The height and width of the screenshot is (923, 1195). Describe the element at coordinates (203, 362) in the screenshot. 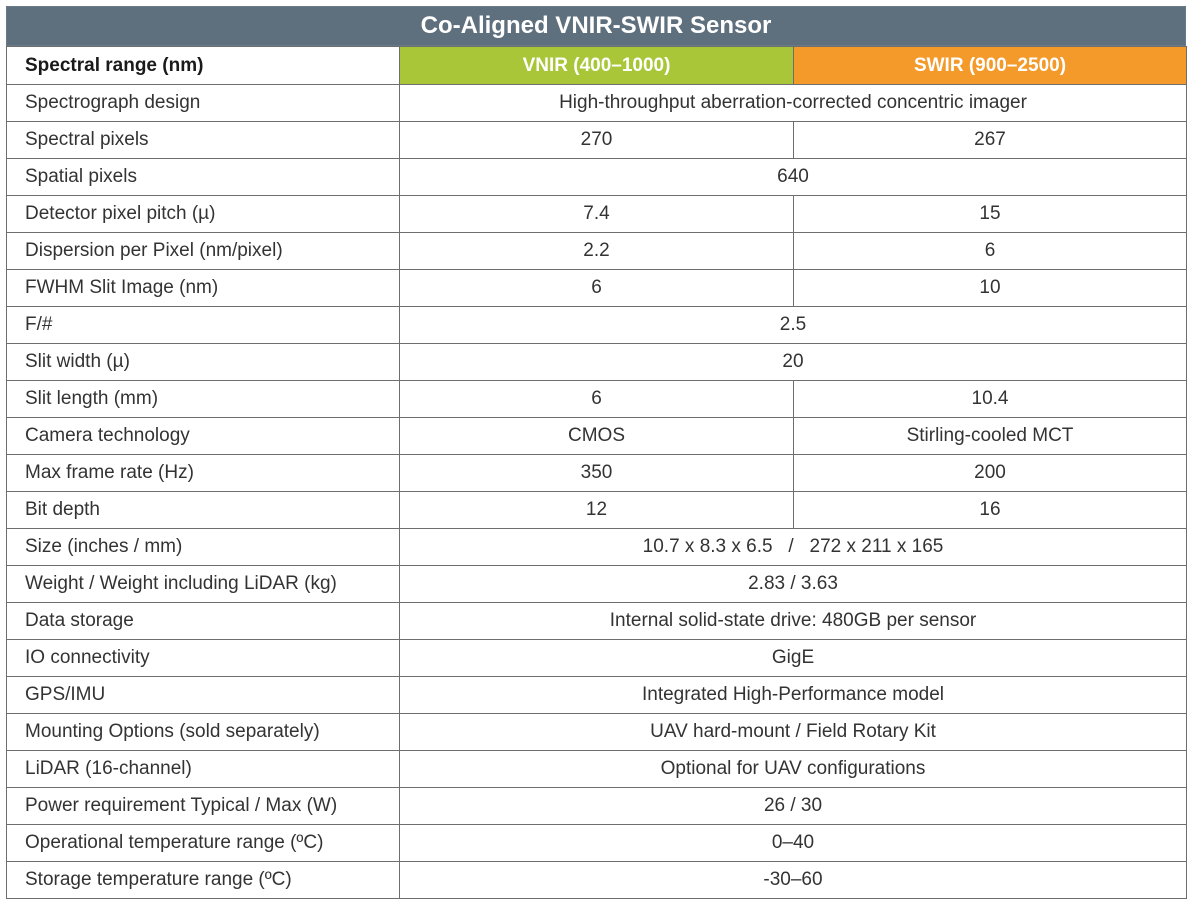

I see `row-label: Slit width (µ)` at that location.